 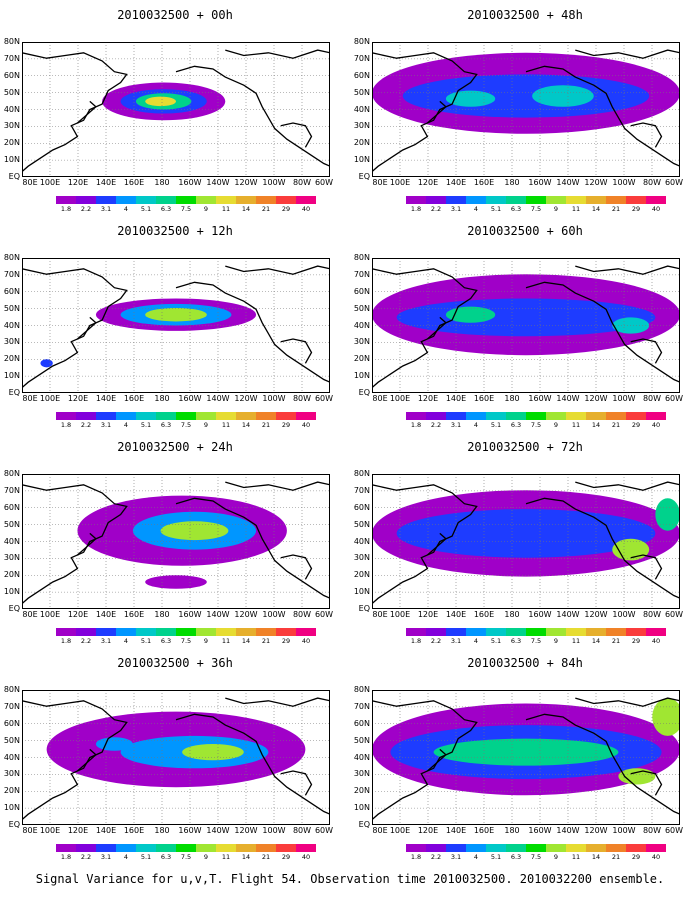 I want to click on colorbar-label: 6.3, so click(x=166, y=425).